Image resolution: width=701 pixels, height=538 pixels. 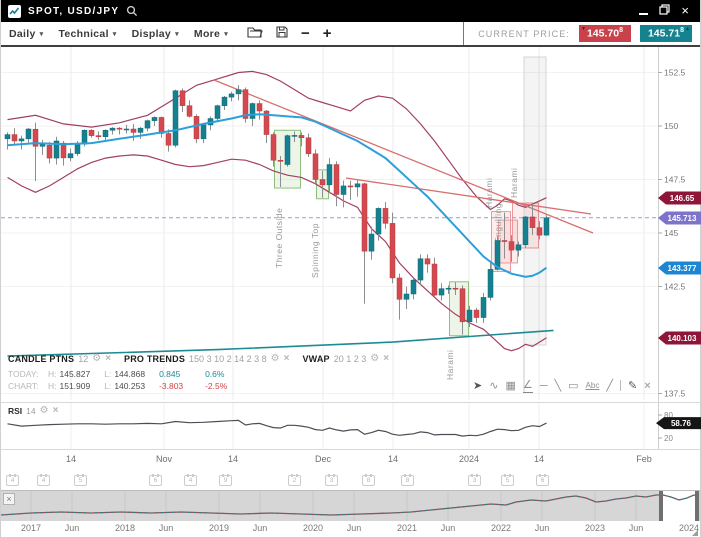 I want to click on navigator-axis-label: 2017, so click(x=31, y=528).